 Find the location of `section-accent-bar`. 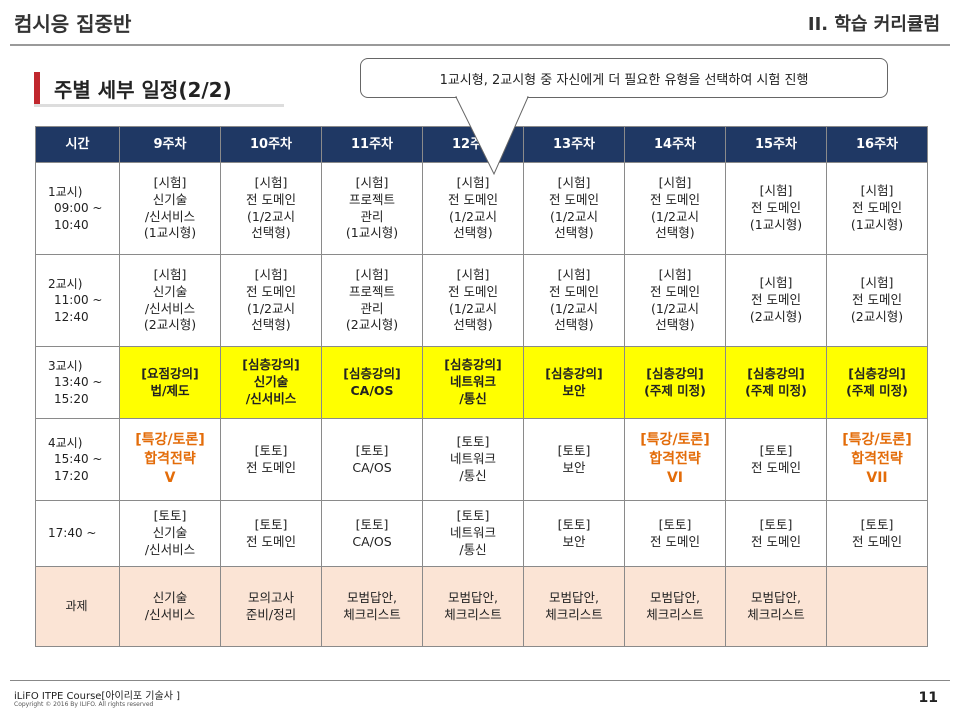

section-accent-bar is located at coordinates (37, 88).